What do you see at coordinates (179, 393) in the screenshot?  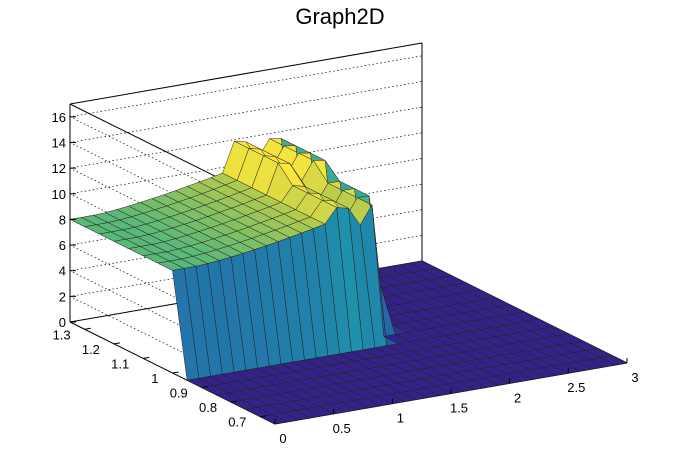 I see `y-tick-label: 0.9` at bounding box center [179, 393].